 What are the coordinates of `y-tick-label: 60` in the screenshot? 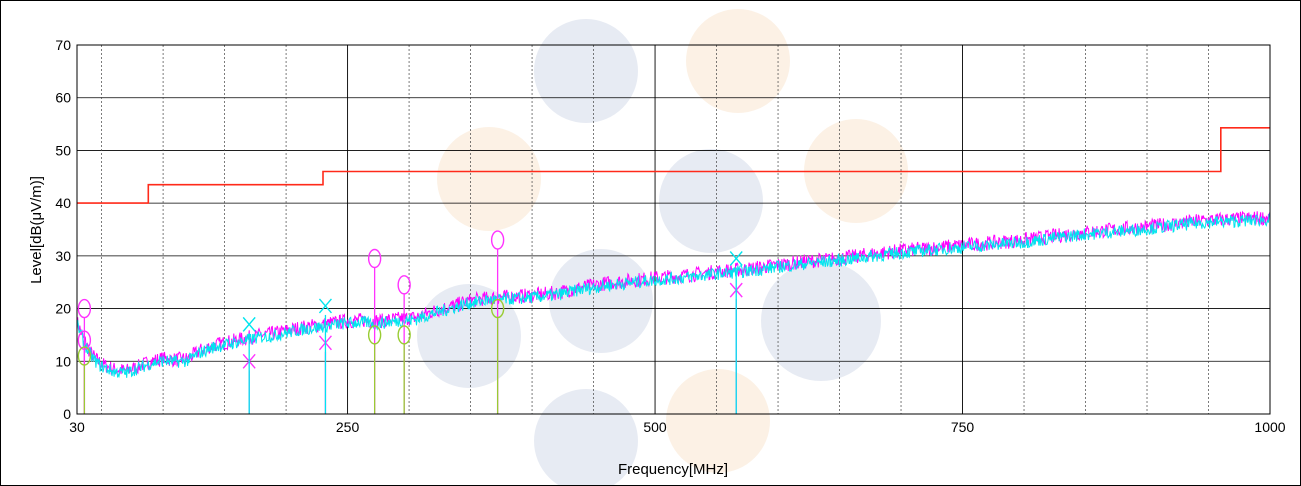 It's located at (63, 98).